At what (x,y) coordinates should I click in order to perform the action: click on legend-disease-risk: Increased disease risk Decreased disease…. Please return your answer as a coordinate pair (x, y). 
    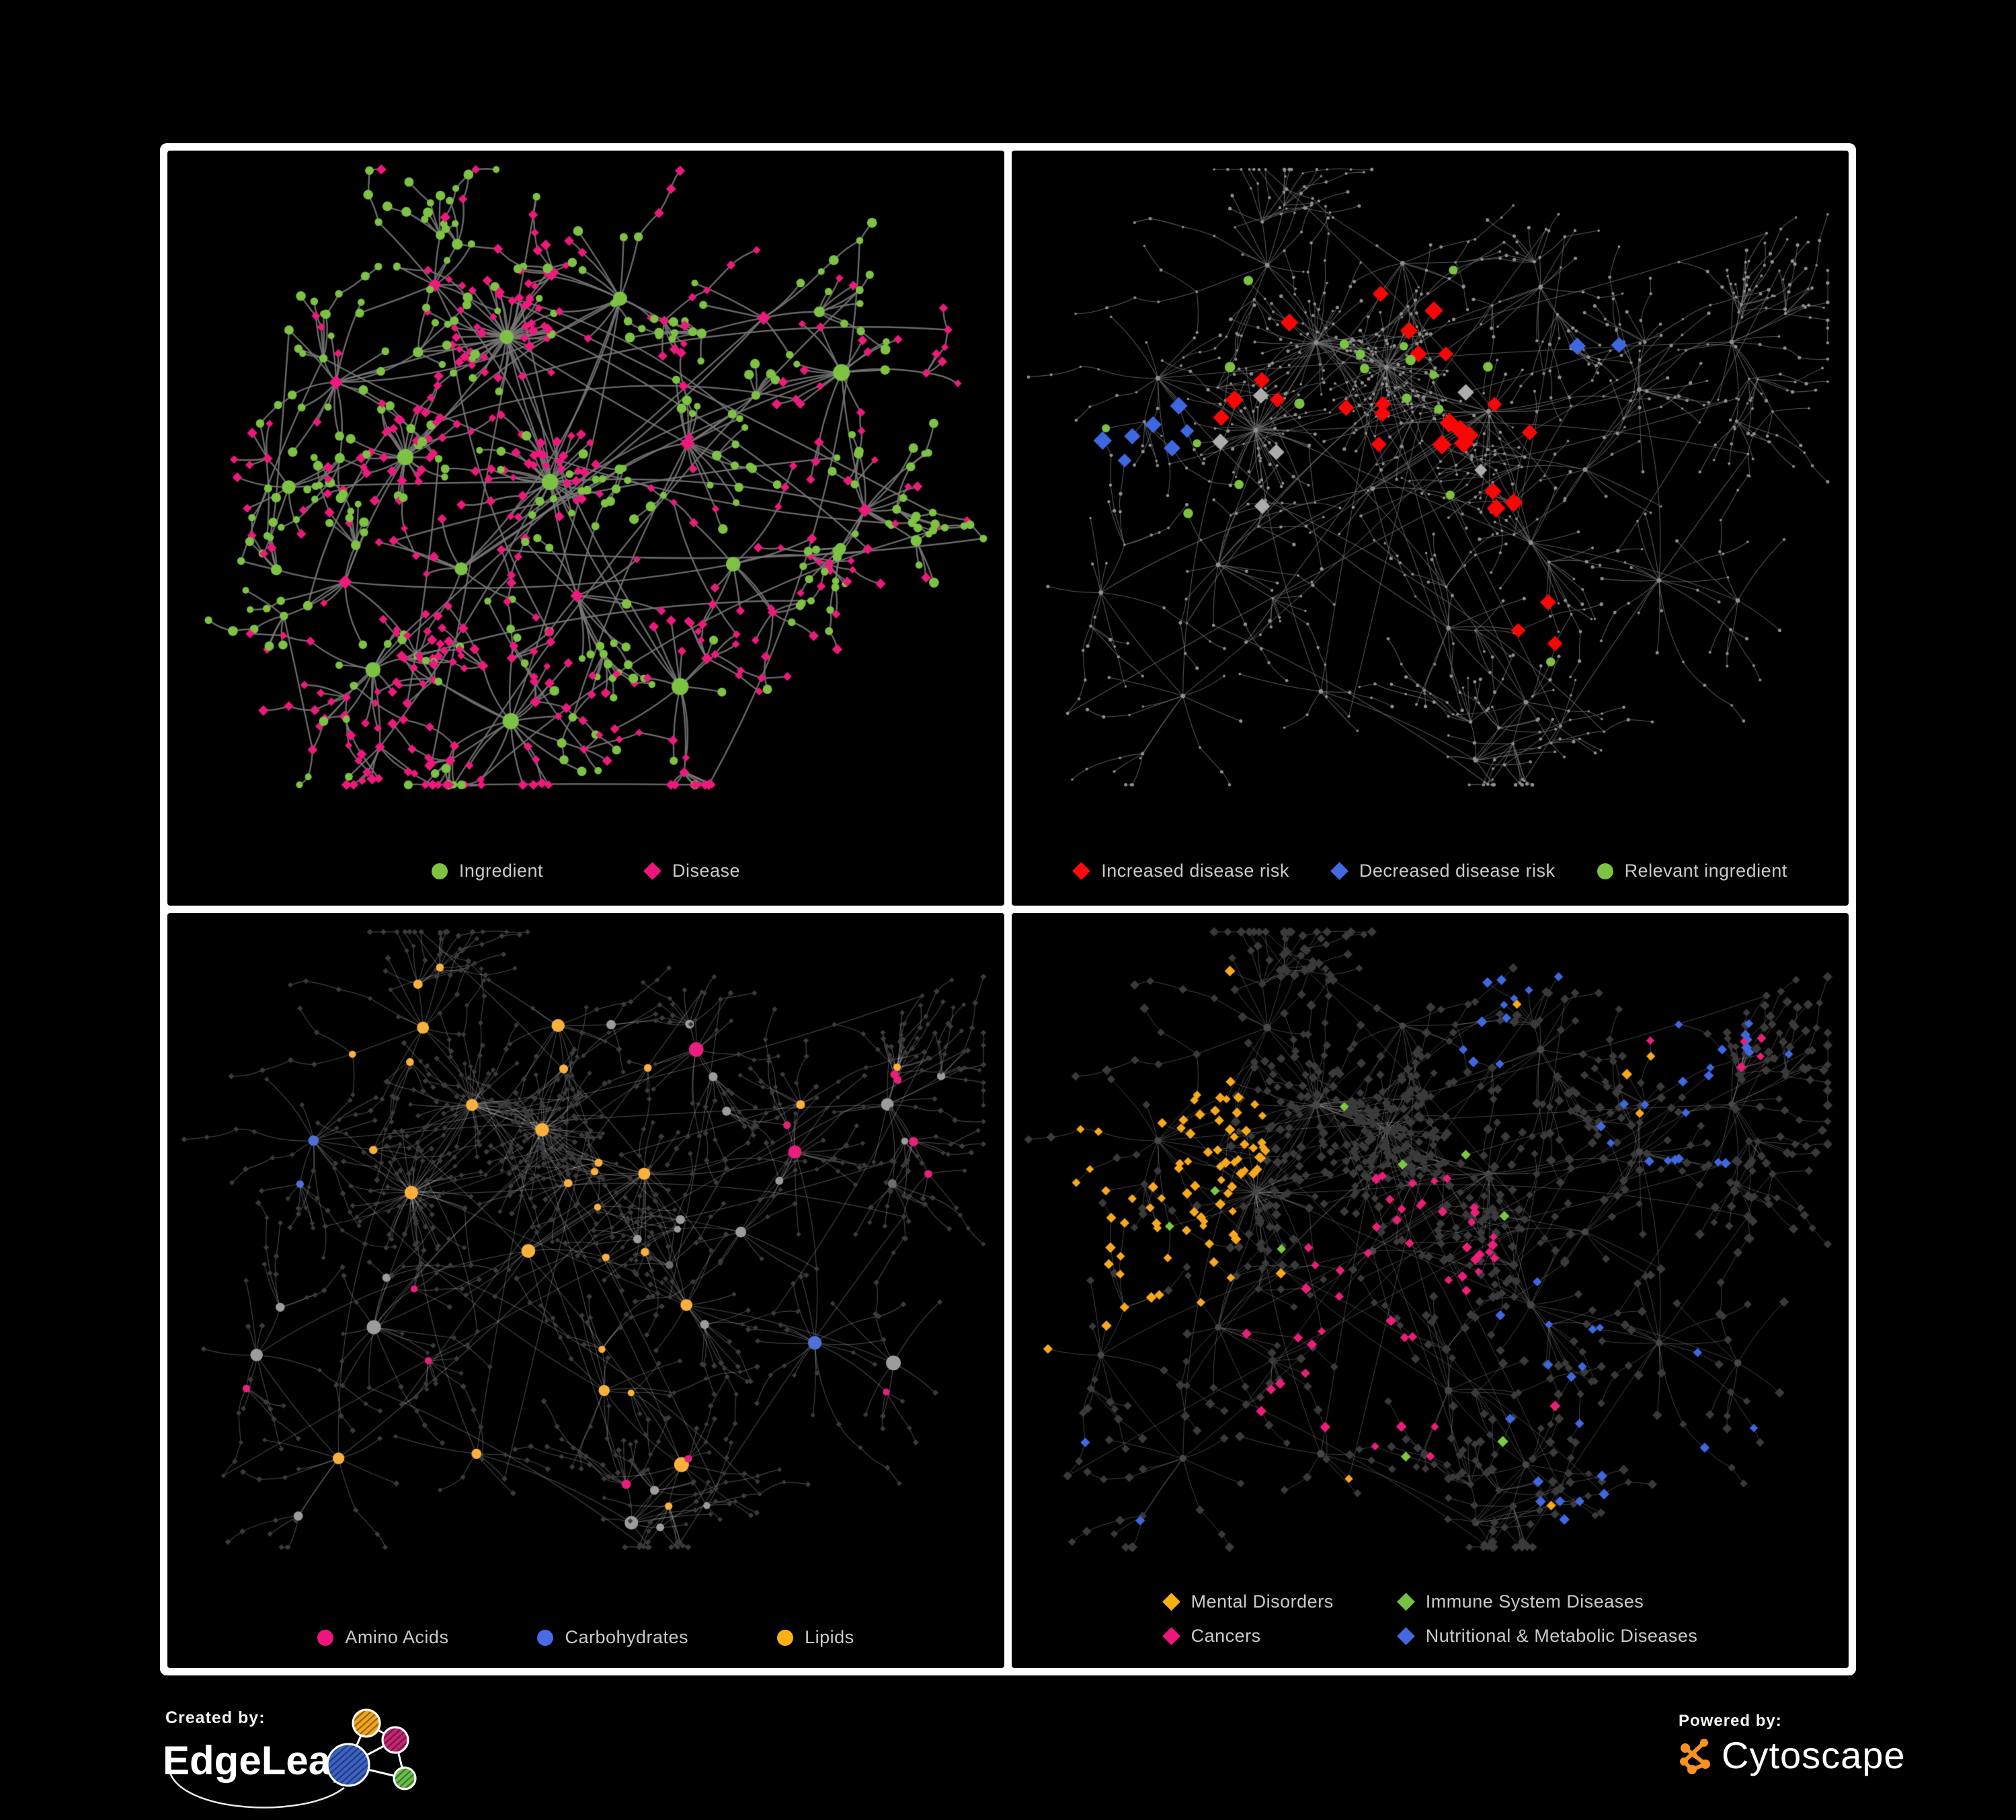
    Looking at the image, I should click on (1430, 871).